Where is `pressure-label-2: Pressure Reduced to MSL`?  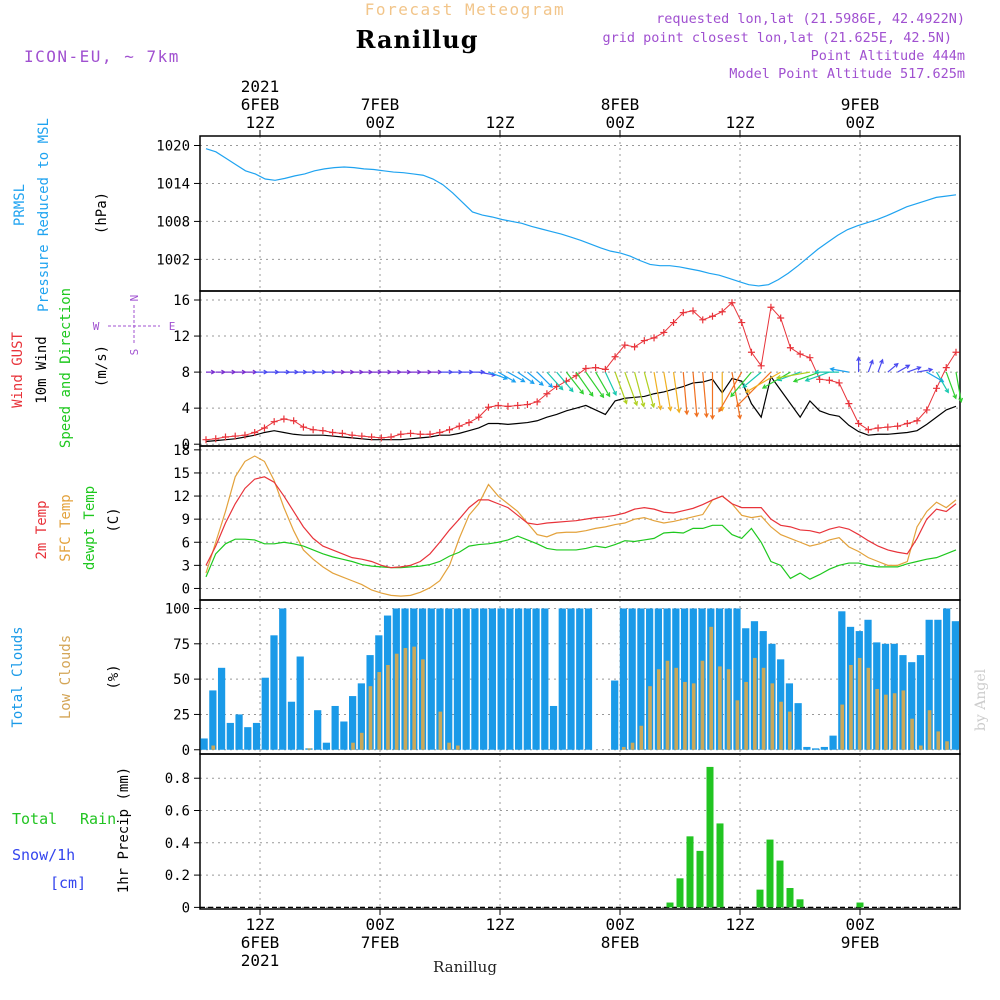
pressure-label-2: Pressure Reduced to MSL is located at coordinates (44, 215).